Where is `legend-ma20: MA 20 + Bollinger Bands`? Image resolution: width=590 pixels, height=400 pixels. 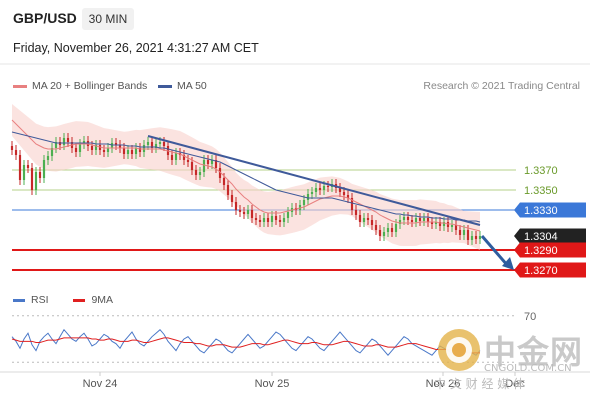 legend-ma20: MA 20 + Bollinger Bands is located at coordinates (80, 86).